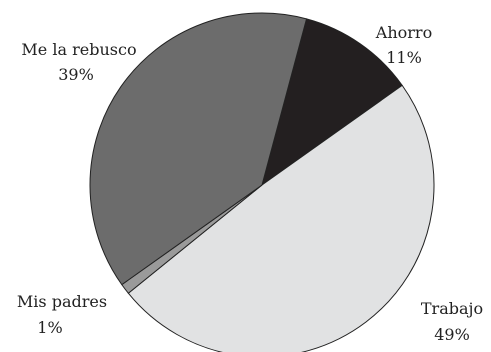 Image resolution: width=491 pixels, height=352 pixels. What do you see at coordinates (78, 49) in the screenshot?
I see `label-me-la-rebusco-name: Me la rebusco` at bounding box center [78, 49].